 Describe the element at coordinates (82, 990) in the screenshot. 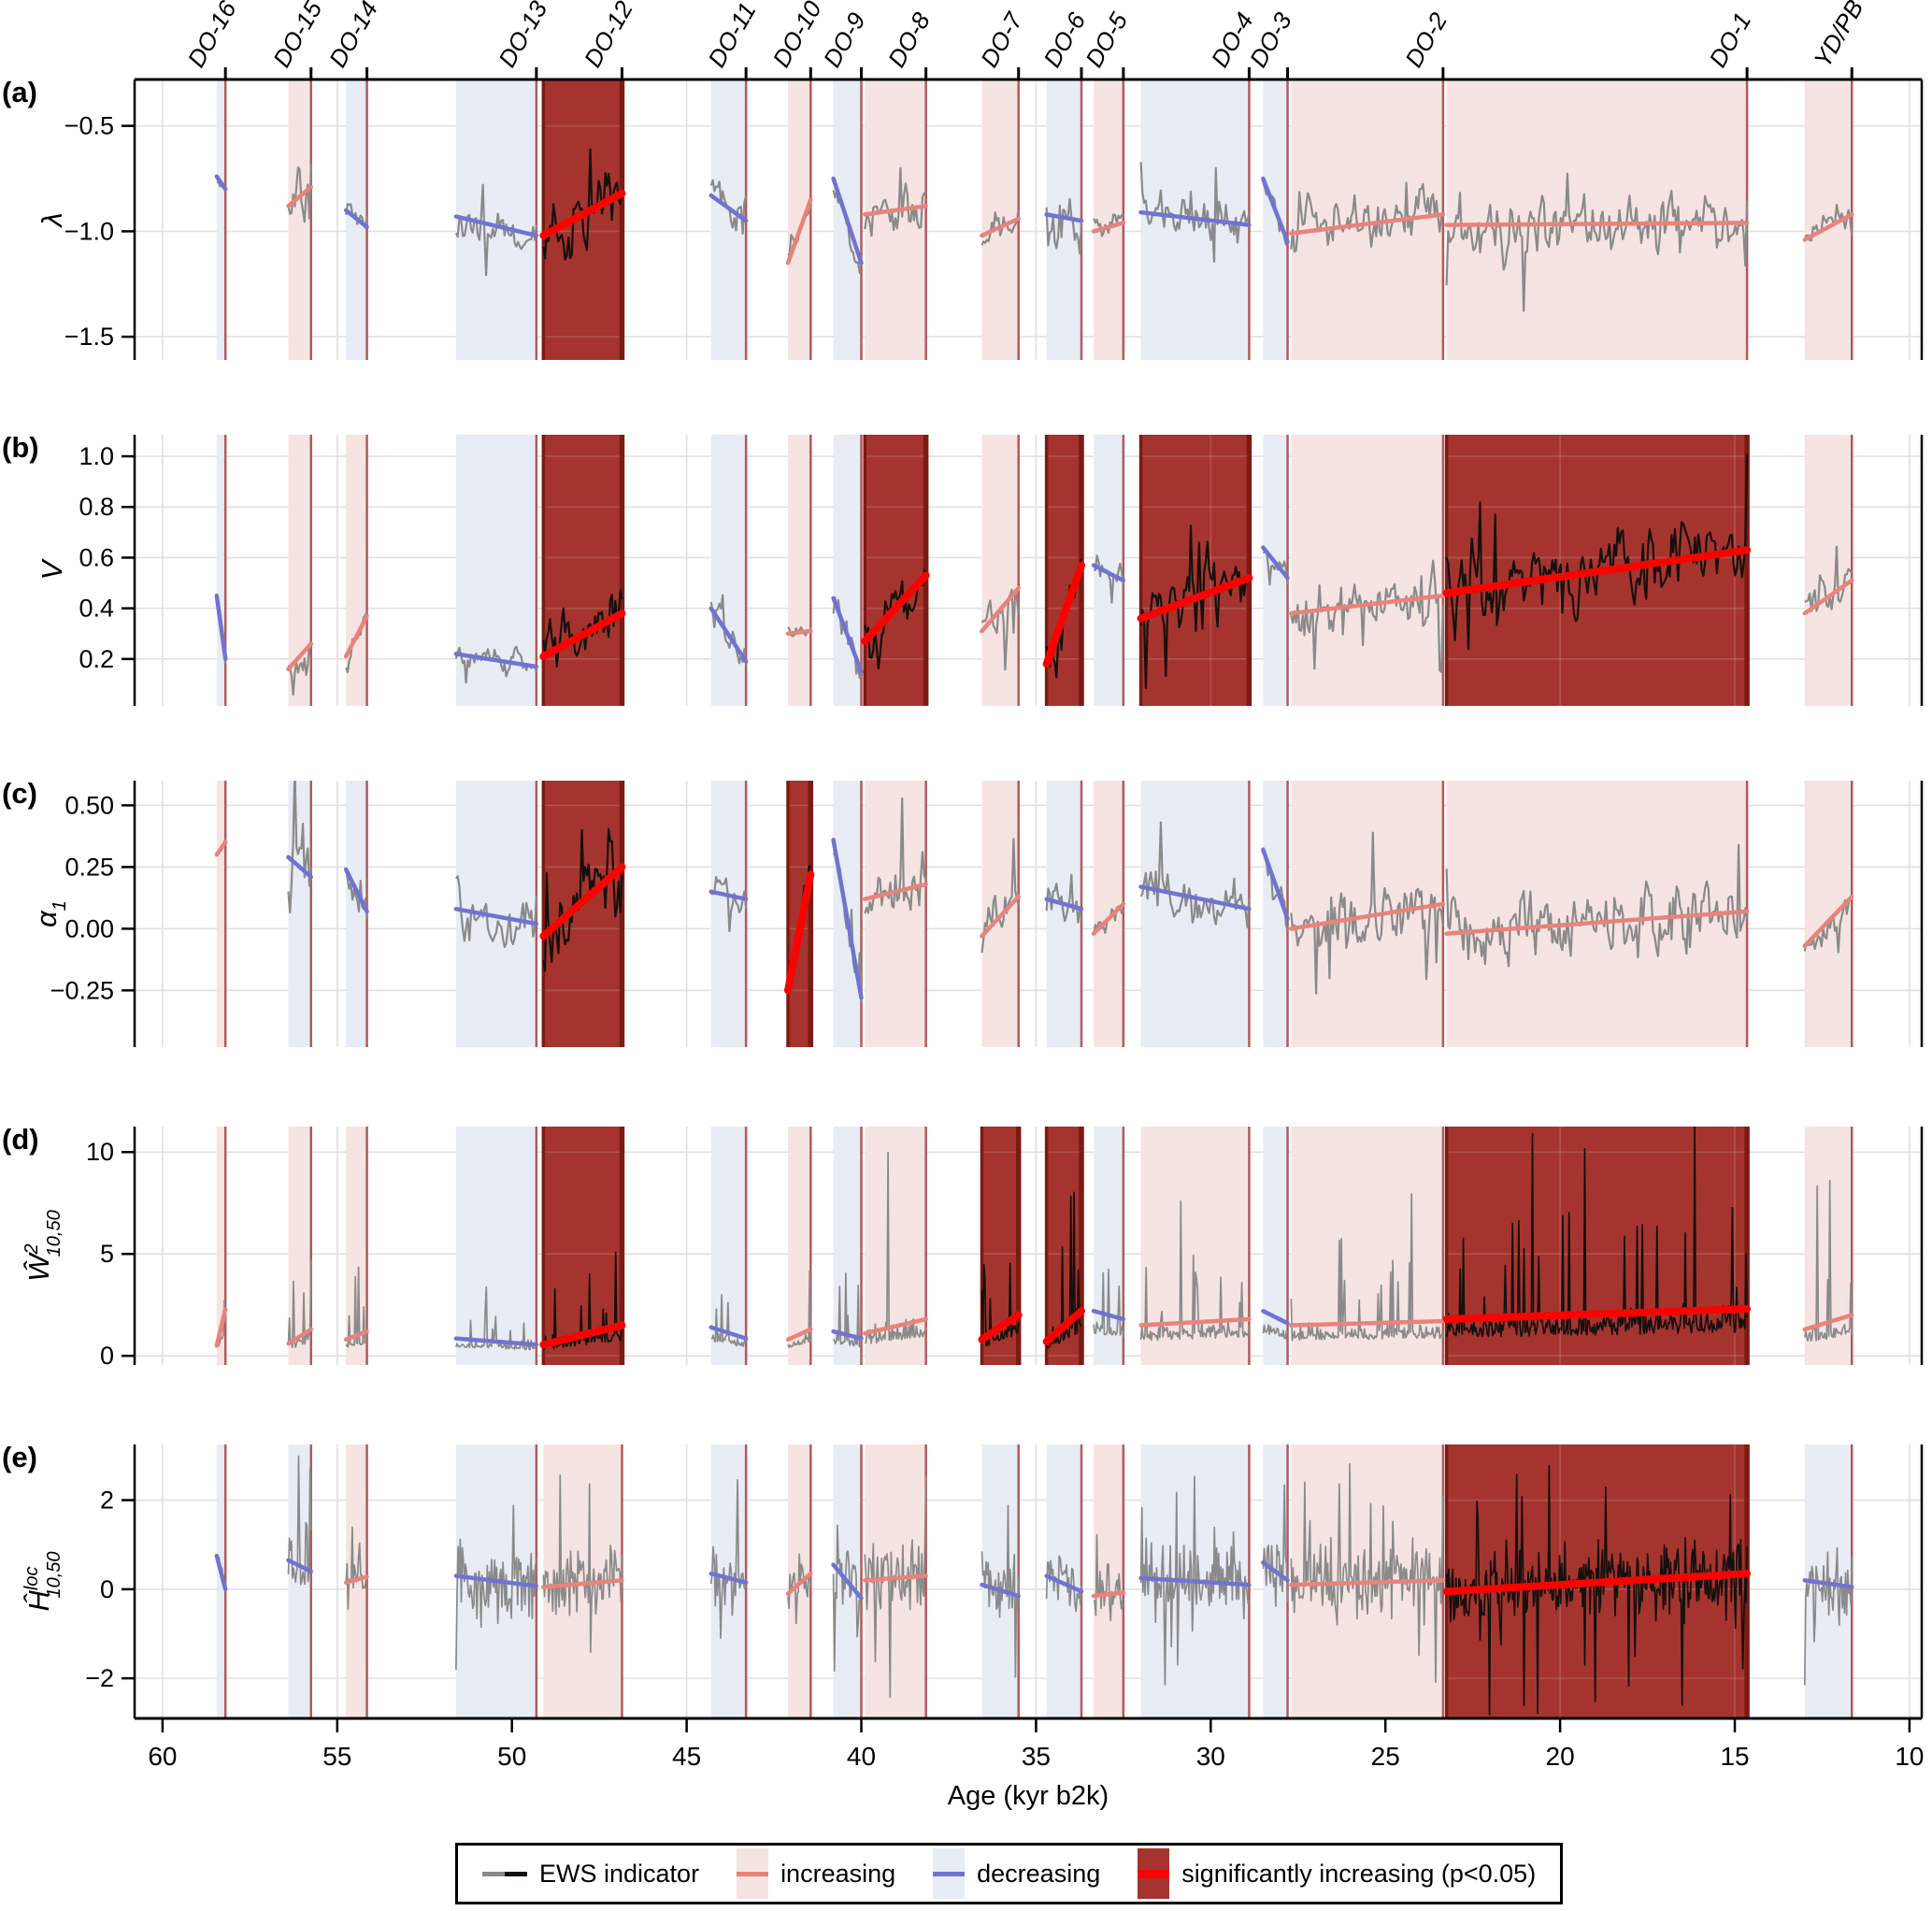

I see `svg-text: −0.25` at that location.